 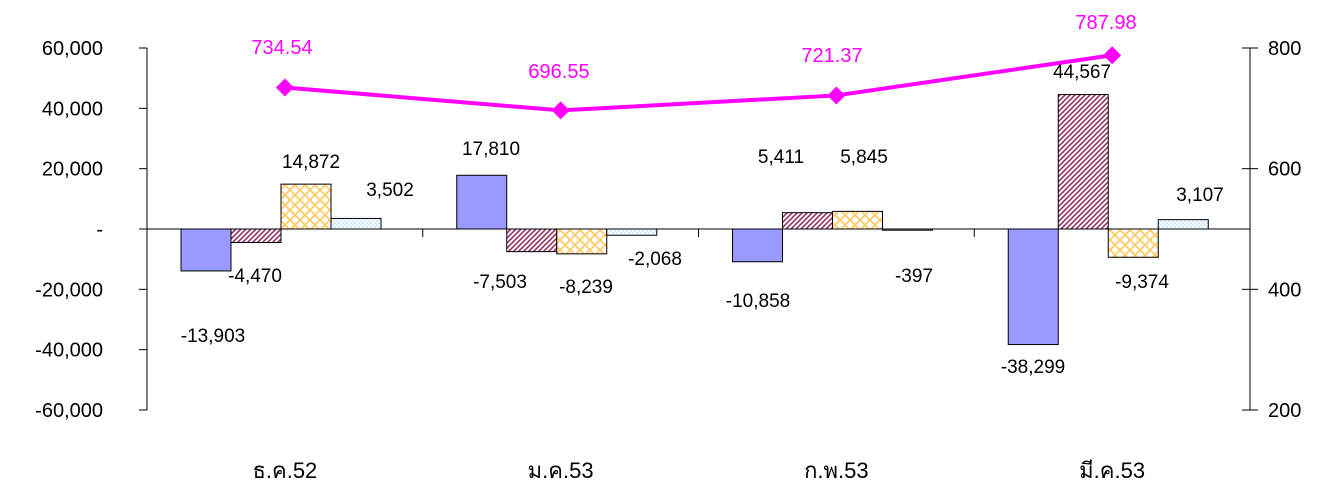 I want to click on y2-tick-label: 400, so click(x=1284, y=290).